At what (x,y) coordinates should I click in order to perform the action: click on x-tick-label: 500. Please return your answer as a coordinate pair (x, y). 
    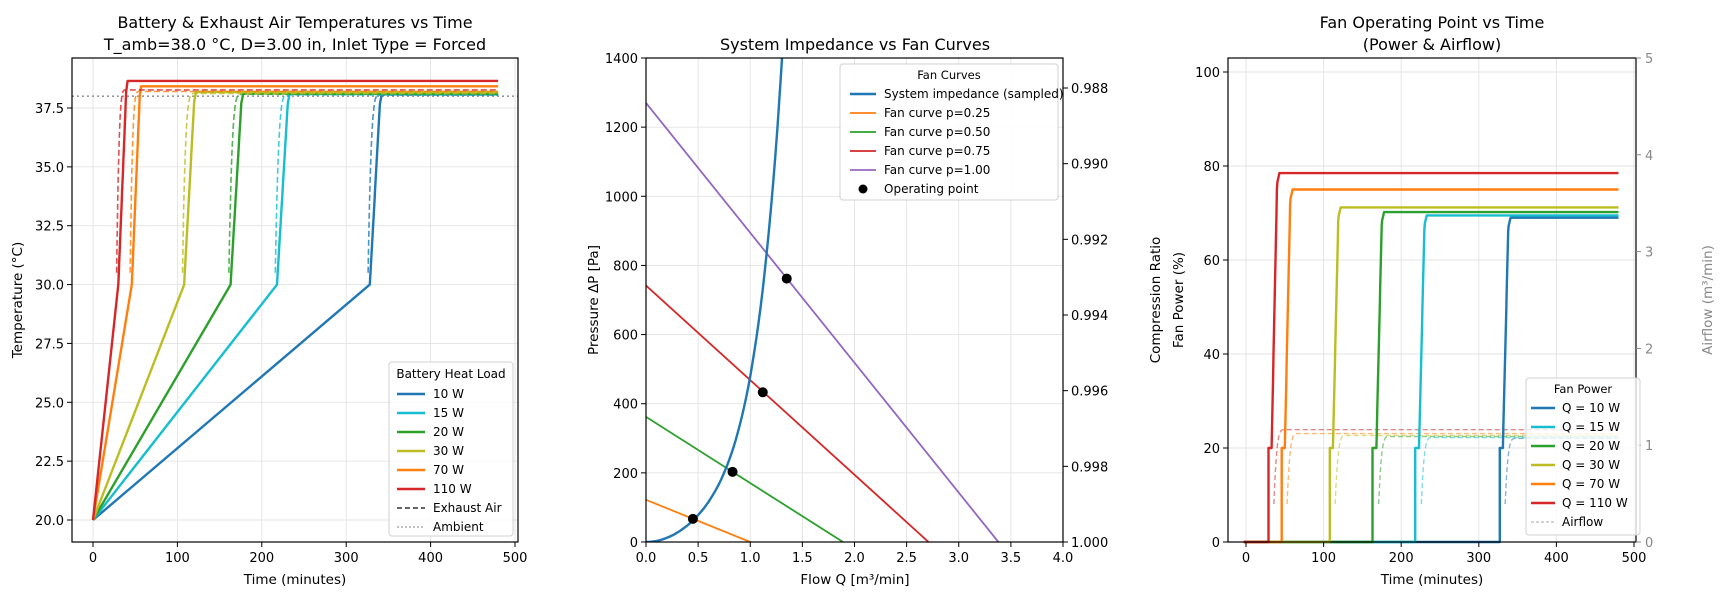
    Looking at the image, I should click on (515, 558).